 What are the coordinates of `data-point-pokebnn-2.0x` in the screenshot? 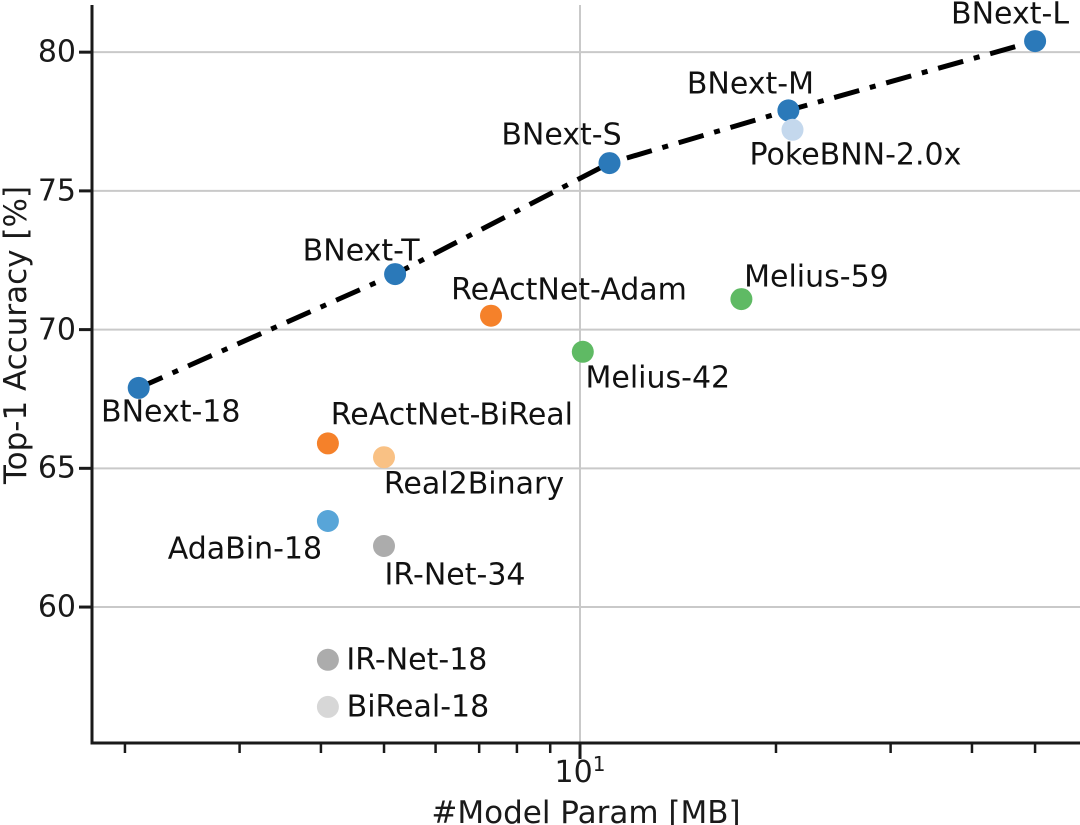 It's located at (792, 129).